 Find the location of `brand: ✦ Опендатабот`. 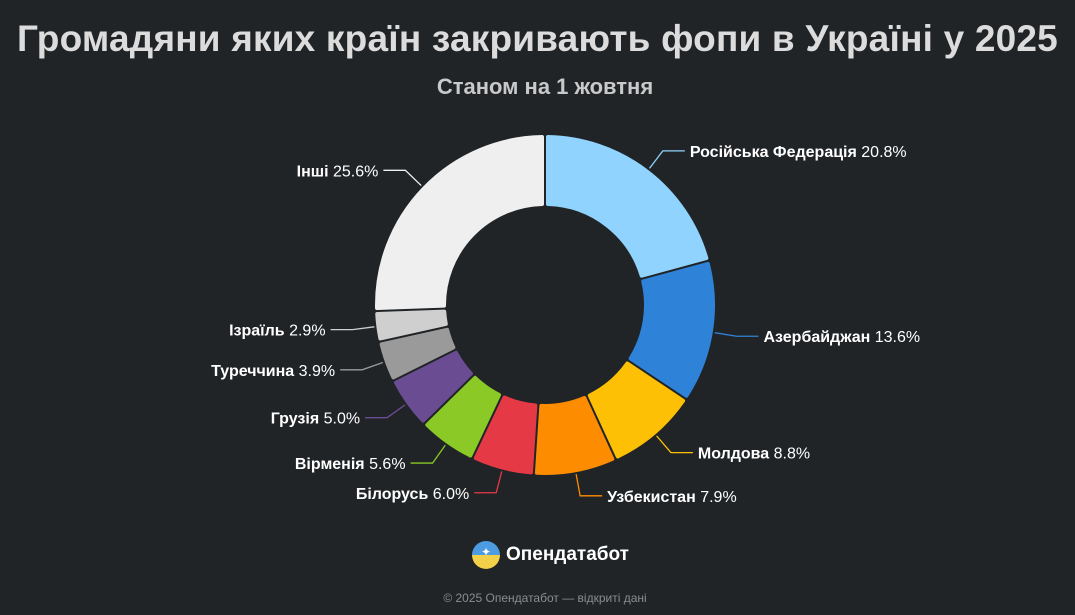

brand: ✦ Опендатабот is located at coordinates (550, 555).